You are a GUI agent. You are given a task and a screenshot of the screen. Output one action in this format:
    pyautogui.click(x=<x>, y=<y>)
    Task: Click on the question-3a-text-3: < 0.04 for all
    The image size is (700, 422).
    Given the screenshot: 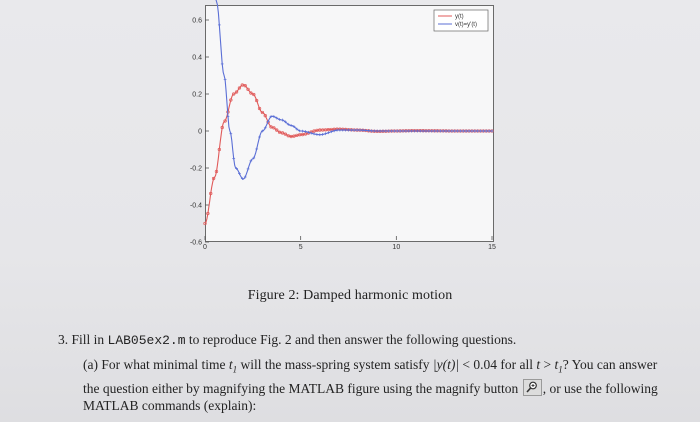 What is the action you would take?
    pyautogui.click(x=498, y=364)
    